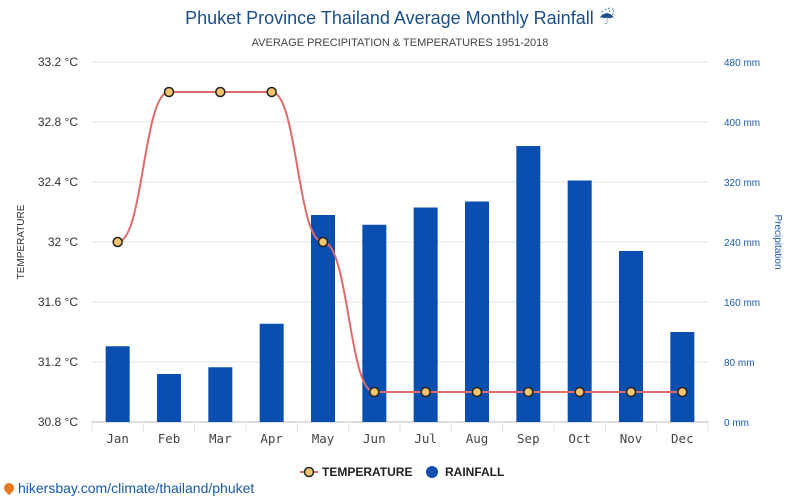 Image resolution: width=800 pixels, height=500 pixels. Describe the element at coordinates (169, 438) in the screenshot. I see `x-axis-tick-label: Feb` at that location.